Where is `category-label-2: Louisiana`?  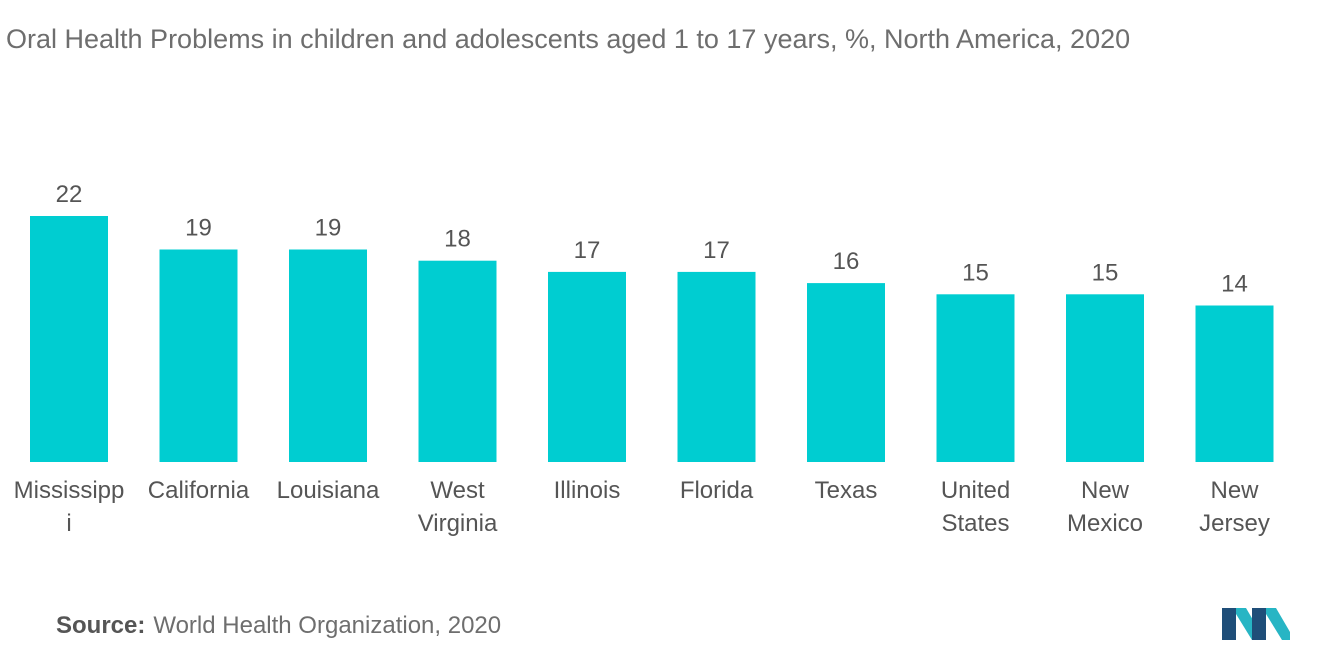
category-label-2: Louisiana is located at coordinates (328, 490).